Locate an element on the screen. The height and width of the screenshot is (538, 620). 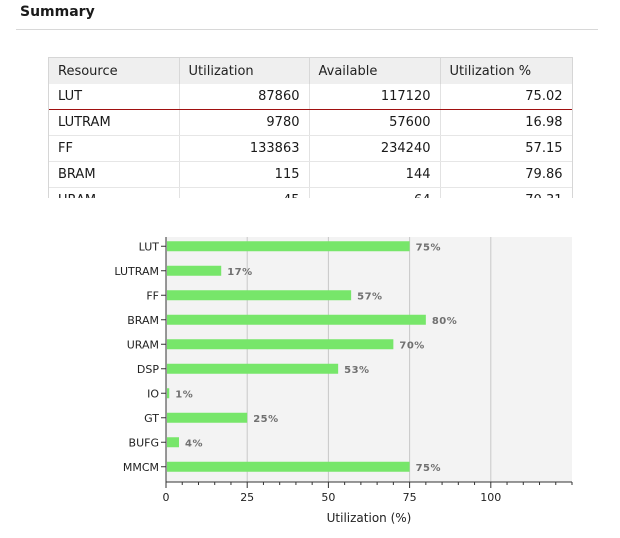
cell-utilization: 133863 is located at coordinates (244, 148).